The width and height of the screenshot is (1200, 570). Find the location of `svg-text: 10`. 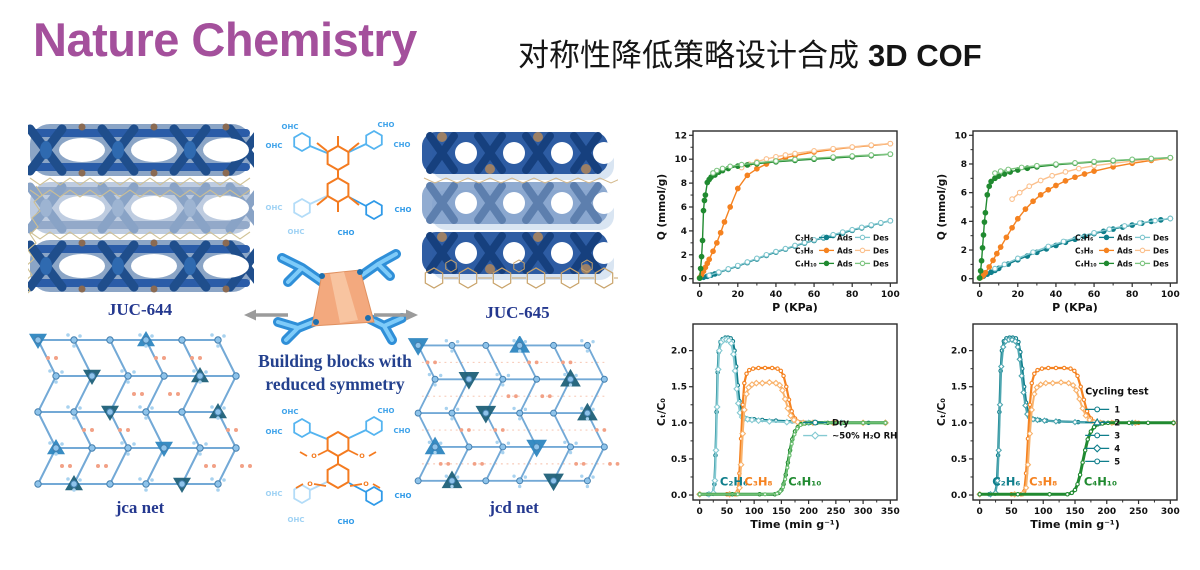

svg-text: 10 is located at coordinates (680, 160).